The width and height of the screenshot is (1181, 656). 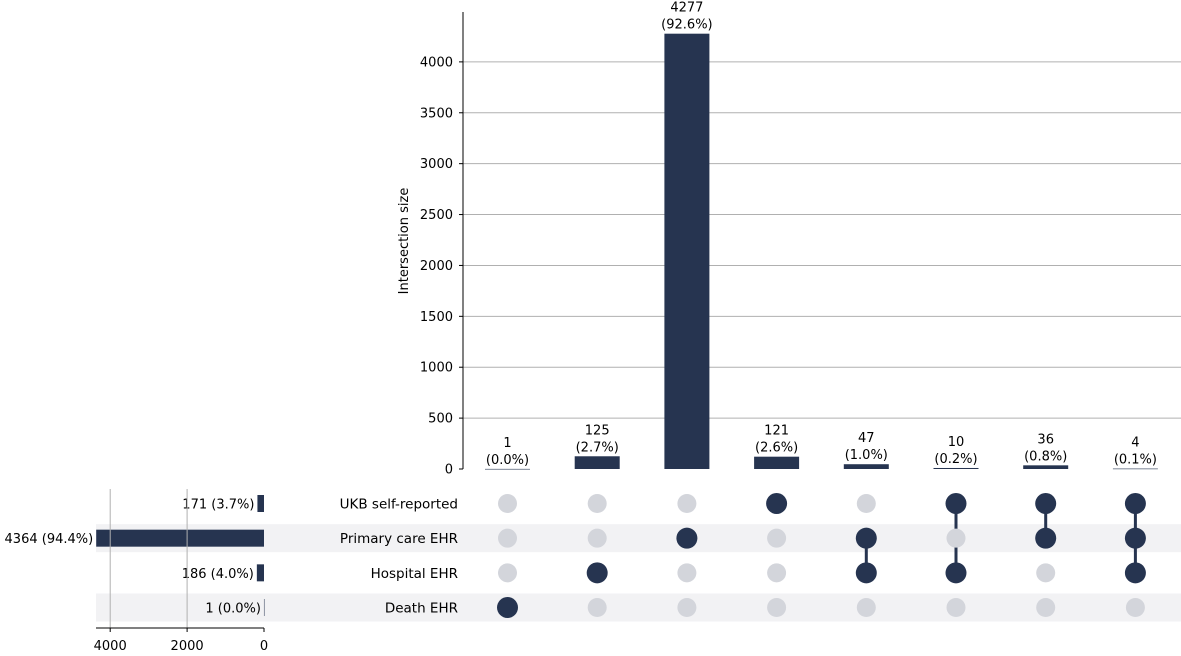 What do you see at coordinates (956, 442) in the screenshot?
I see `bar-count-label: 10` at bounding box center [956, 442].